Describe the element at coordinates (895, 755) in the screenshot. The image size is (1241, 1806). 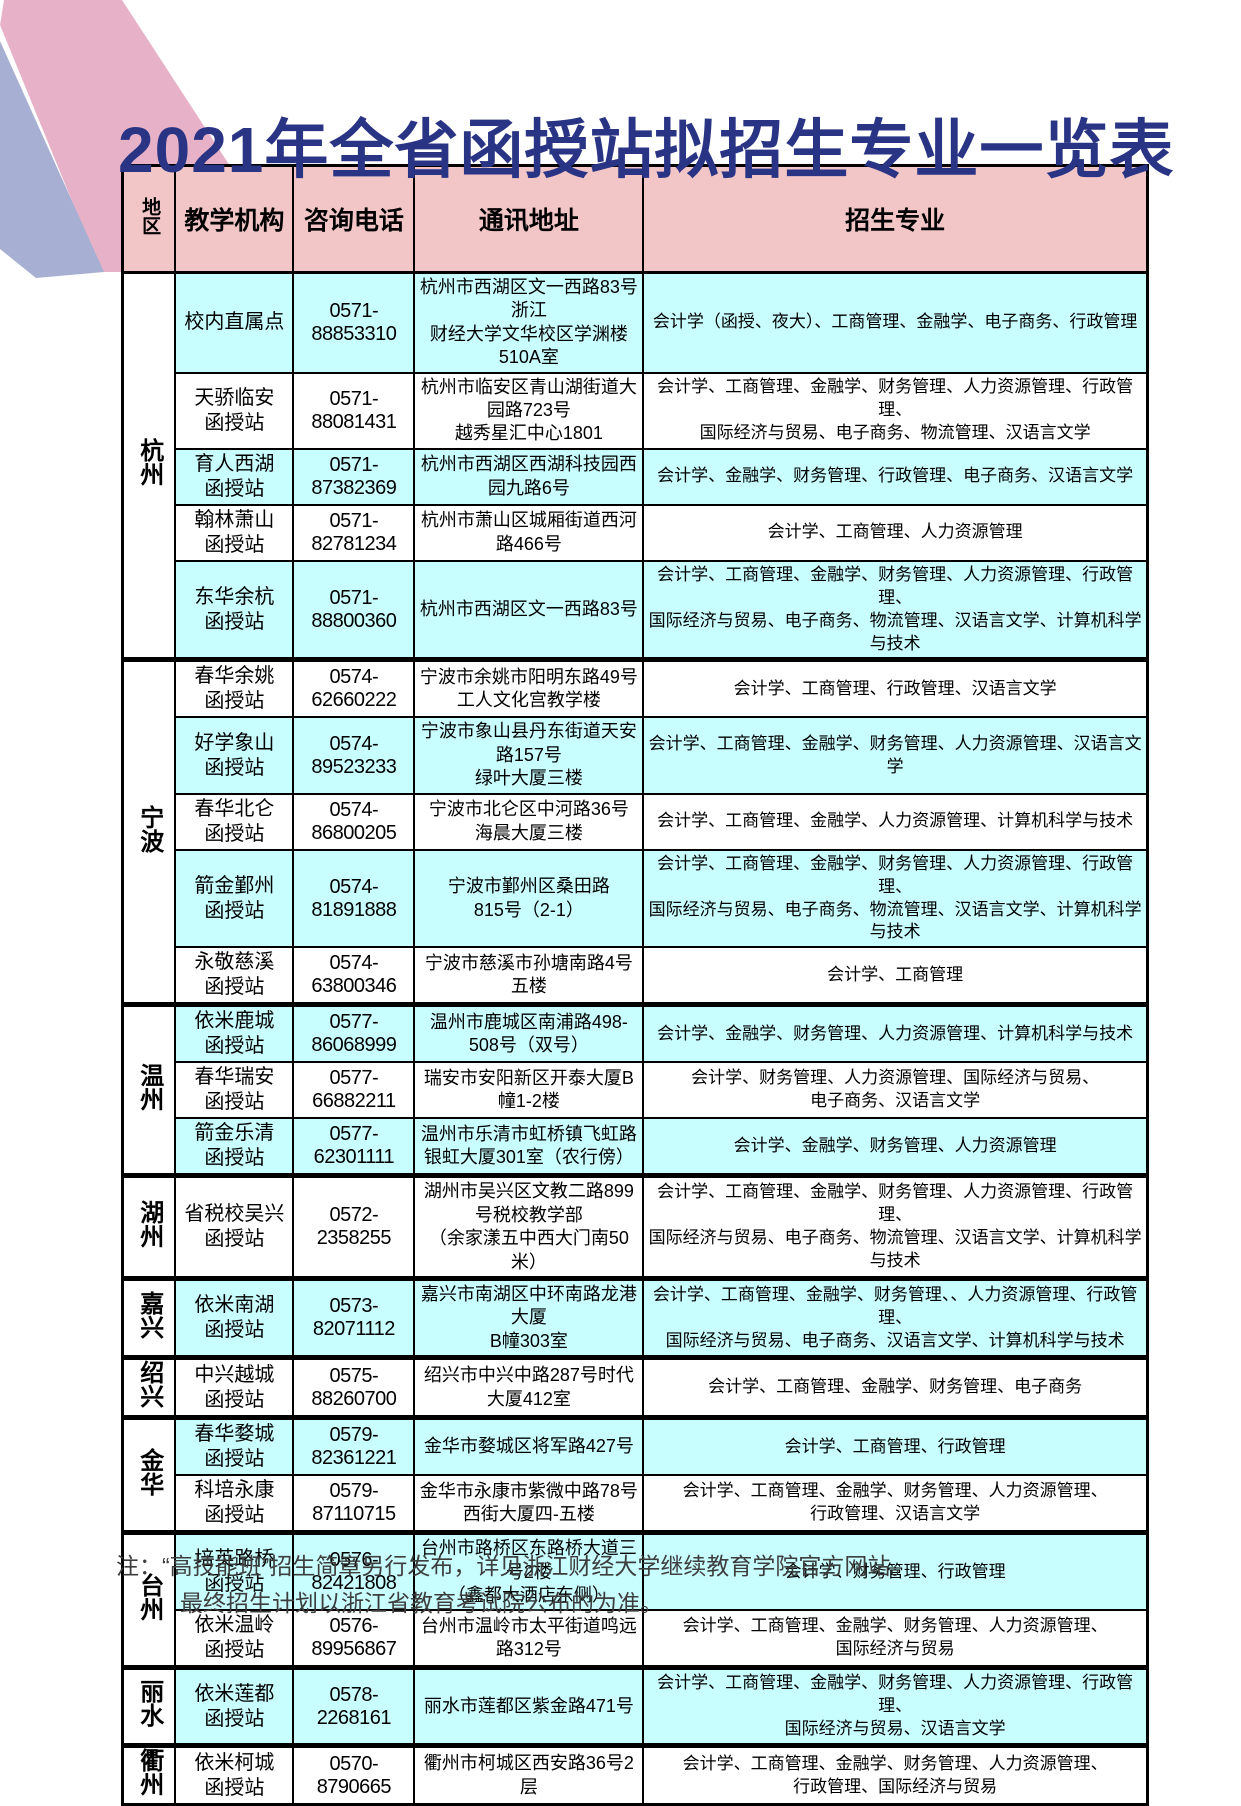
I see `majors-cell: 会计学、工商管理、金融学、财务管理、人力资源管理、汉语言文学` at that location.